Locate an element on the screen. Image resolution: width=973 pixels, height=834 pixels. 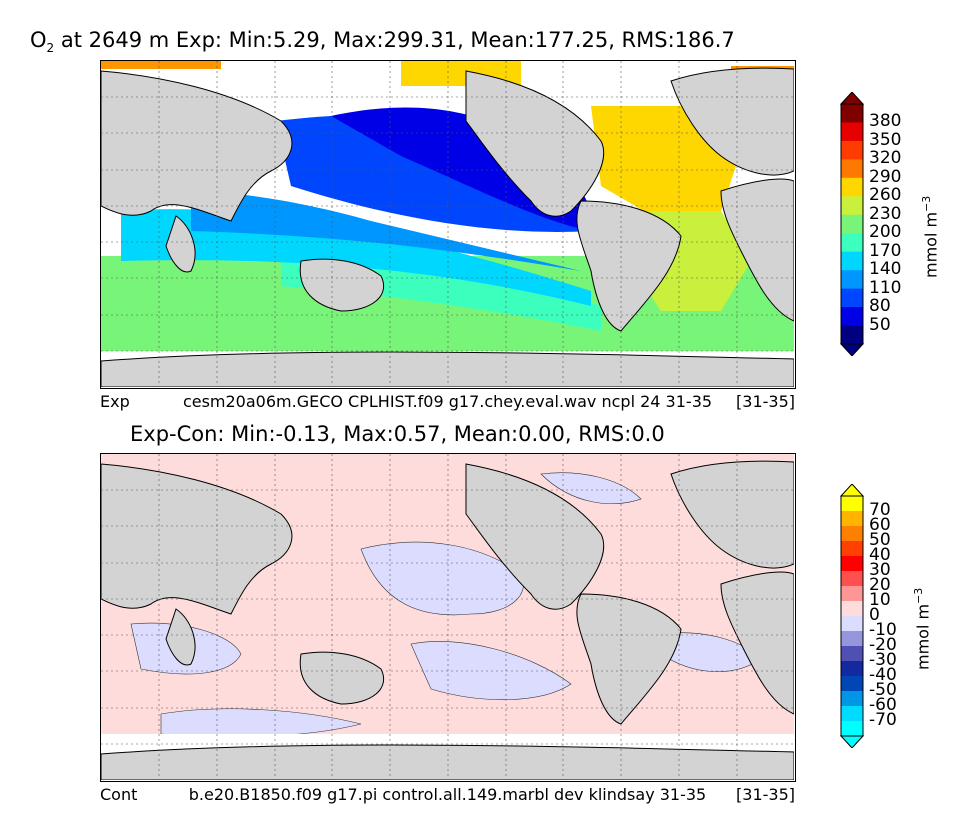
panel1-colorbar-tick-label: 350 is located at coordinates (885, 139).